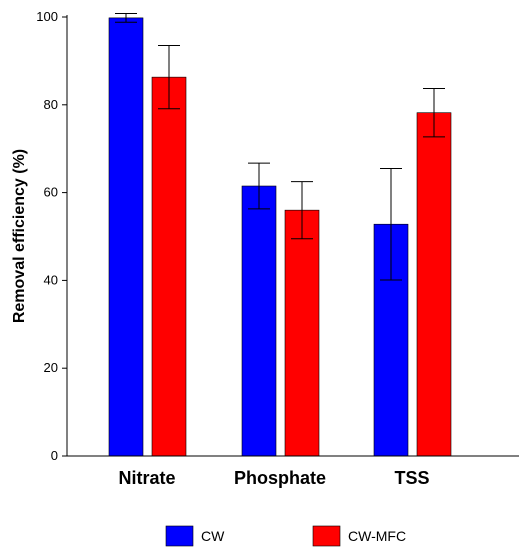 The width and height of the screenshot is (529, 550). What do you see at coordinates (302, 333) in the screenshot?
I see `bar-cw-mfc-phosphate` at bounding box center [302, 333].